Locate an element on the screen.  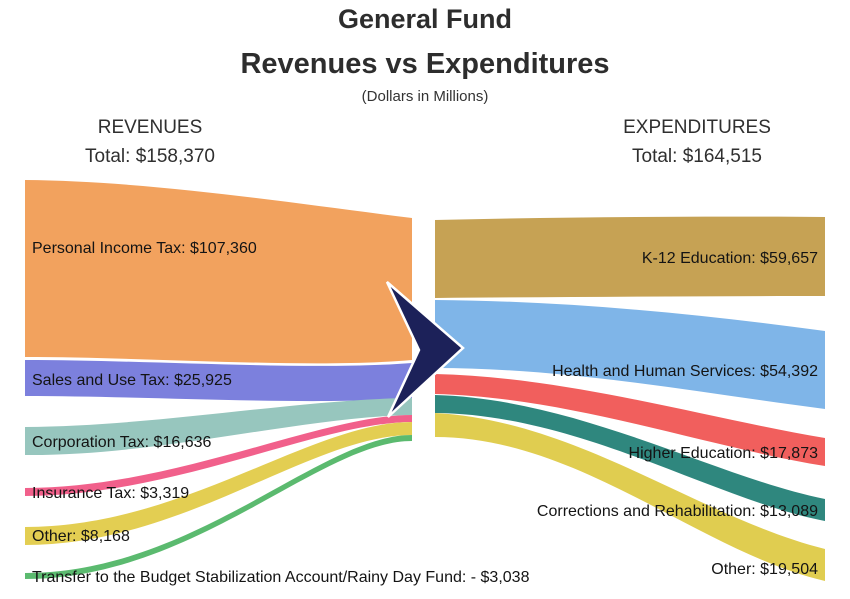
revenues-total: Total: $158,370 is located at coordinates (150, 156).